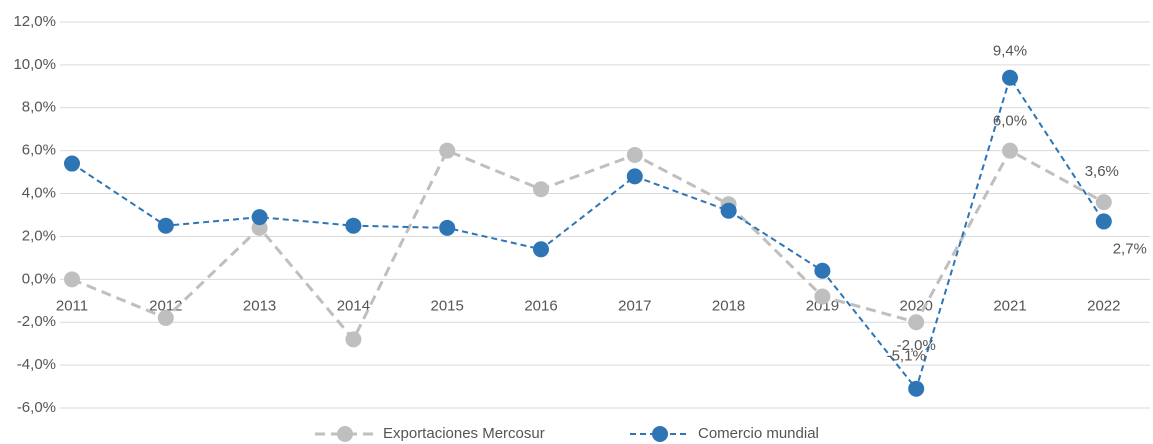  What do you see at coordinates (1102, 171) in the screenshot?
I see `data-label: 3,6%` at bounding box center [1102, 171].